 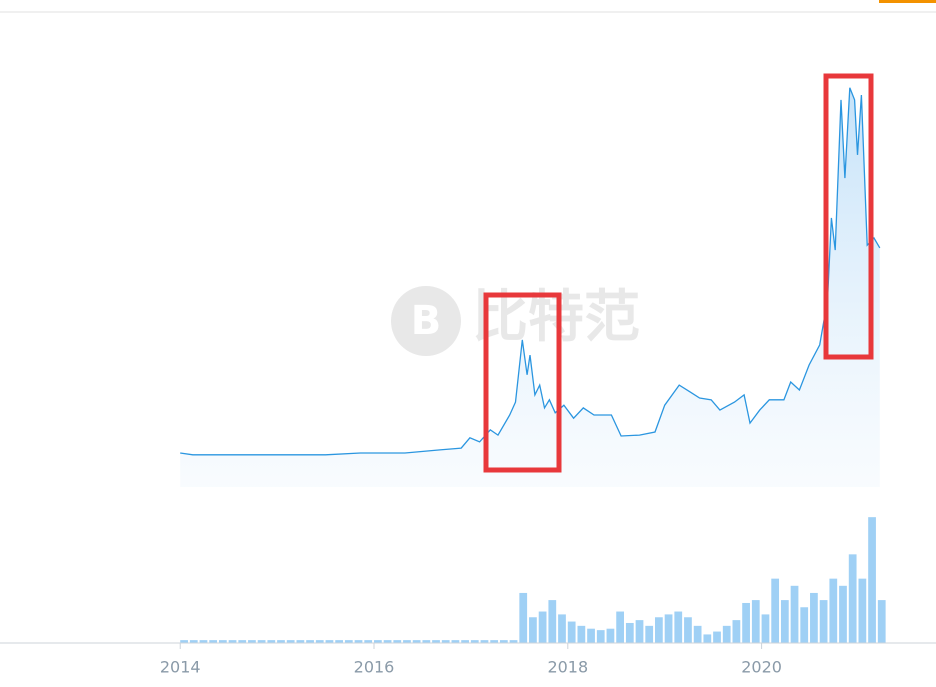 I want to click on top-tab, so click(x=907, y=1).